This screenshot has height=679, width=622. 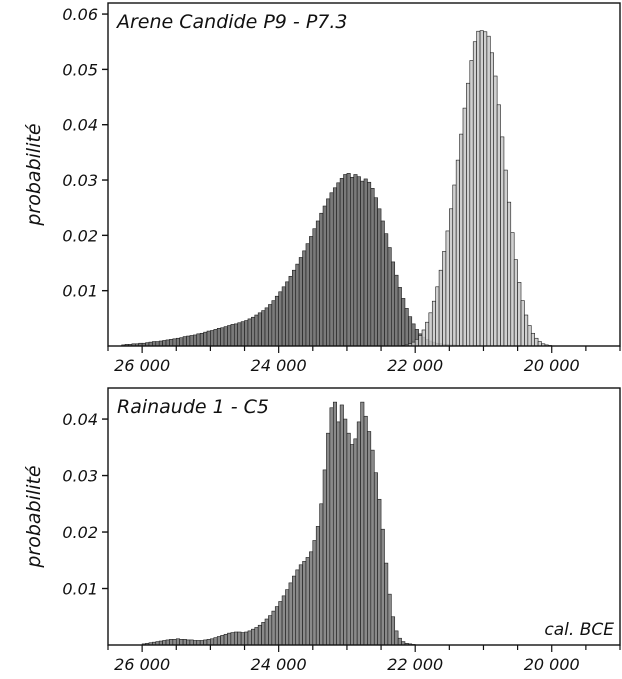 What do you see at coordinates (142, 365) in the screenshot?
I see `x-tick-label: 26 000` at bounding box center [142, 365].